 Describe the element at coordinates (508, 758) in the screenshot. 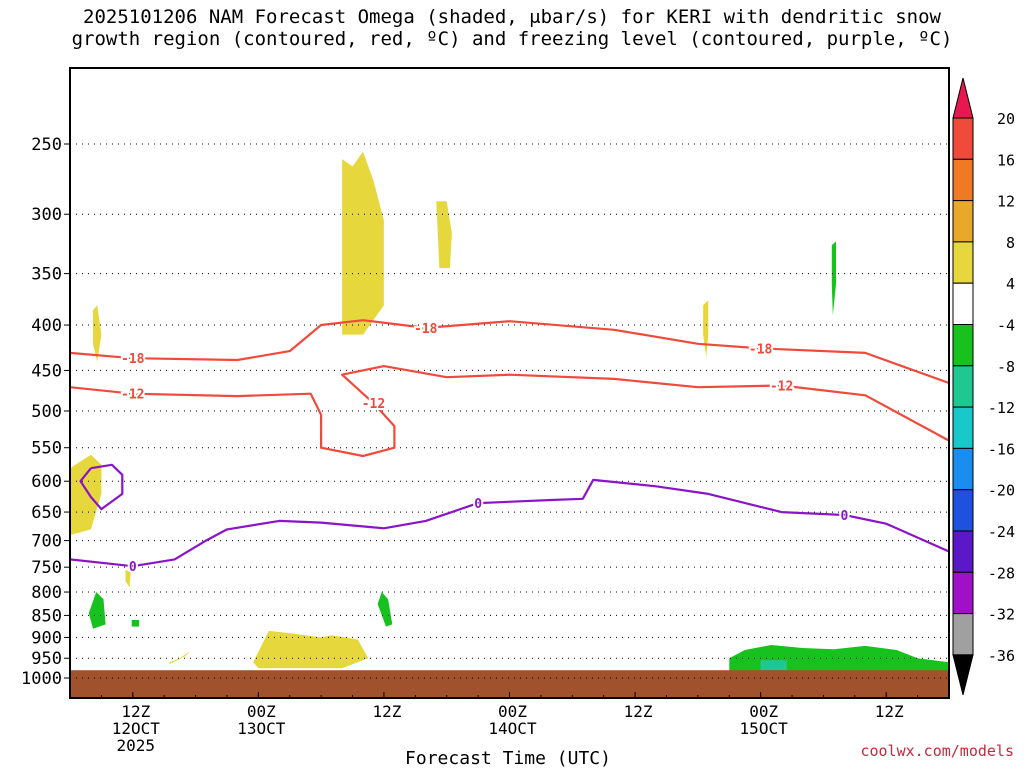

I see `x-axis-title: Forecast Time (UTC)` at that location.